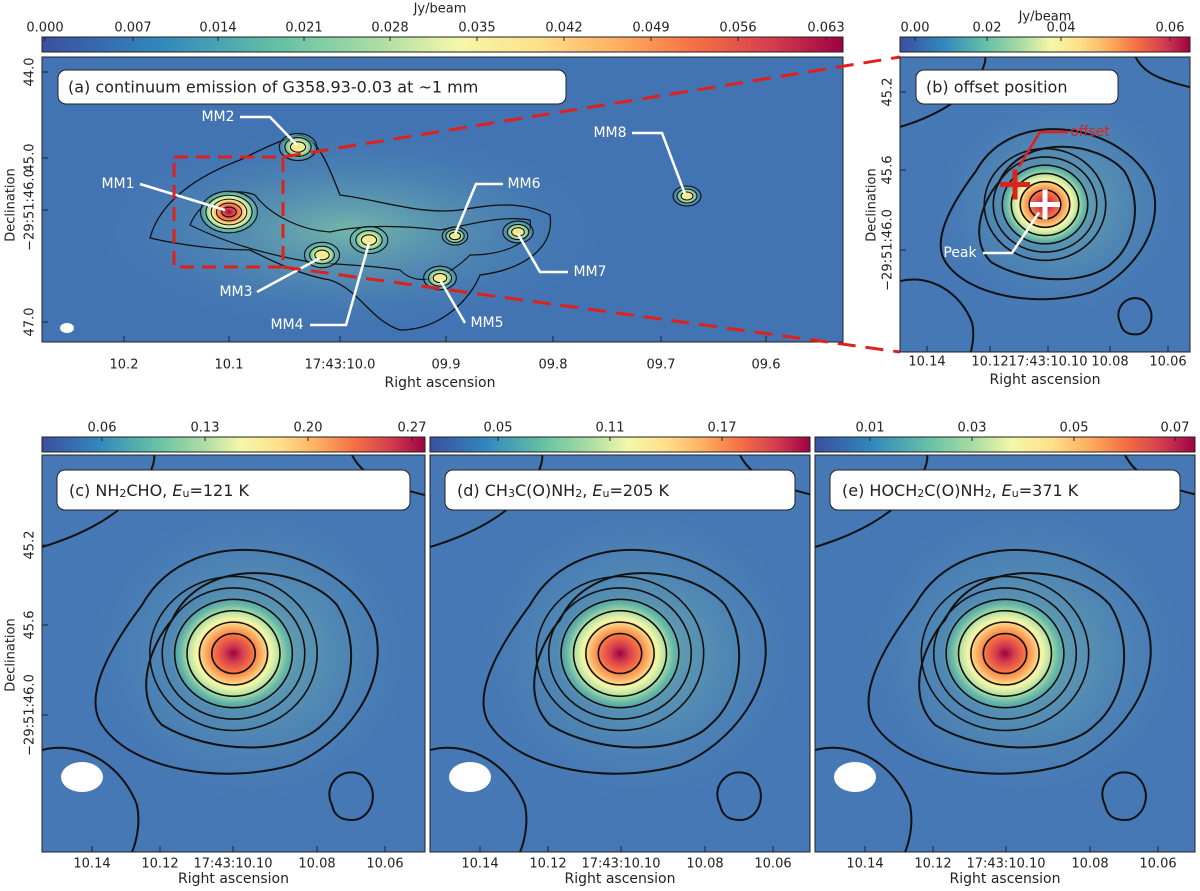 Image resolution: width=1200 pixels, height=891 pixels. What do you see at coordinates (591, 309) in the screenshot?
I see `zoom-line` at bounding box center [591, 309].